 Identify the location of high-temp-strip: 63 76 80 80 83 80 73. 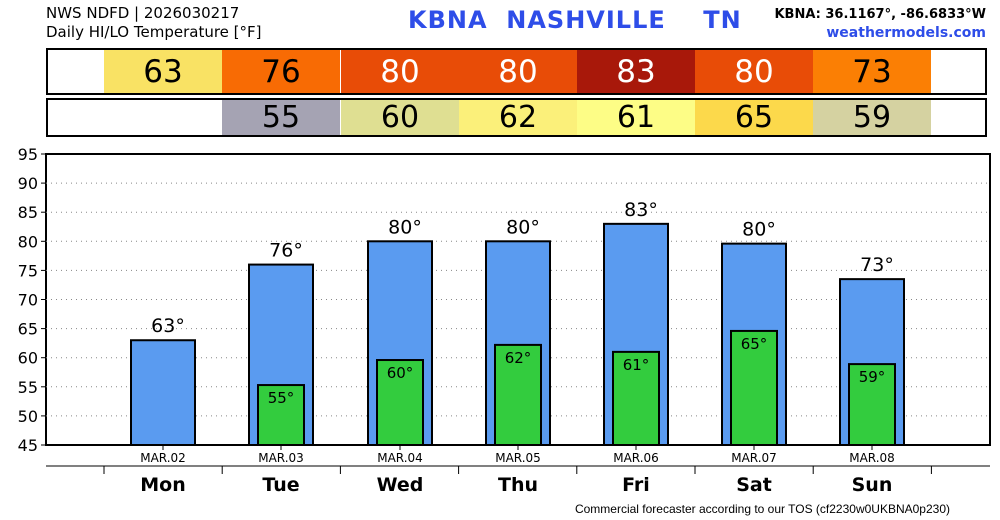
(516, 71).